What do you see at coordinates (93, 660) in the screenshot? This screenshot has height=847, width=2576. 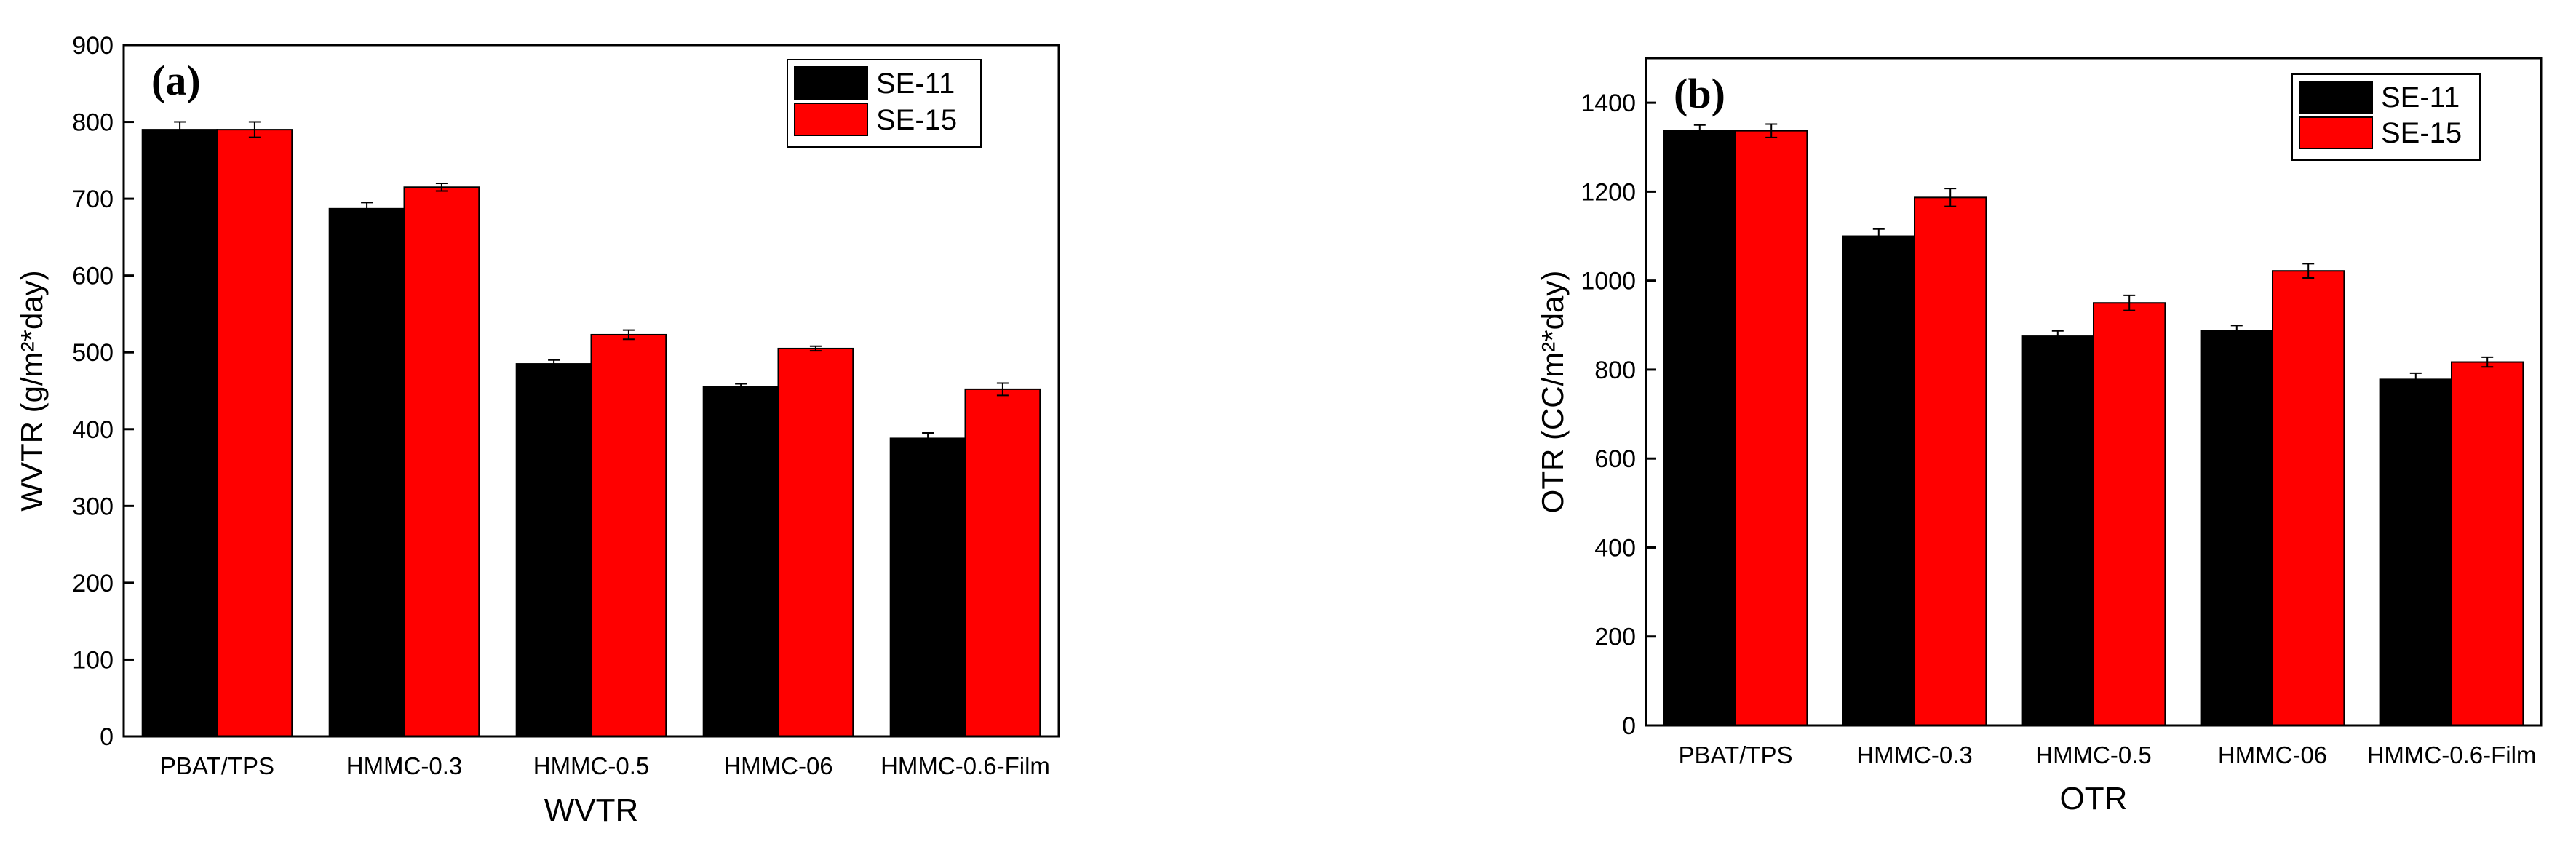 I see `y-tick-label: 100` at bounding box center [93, 660].